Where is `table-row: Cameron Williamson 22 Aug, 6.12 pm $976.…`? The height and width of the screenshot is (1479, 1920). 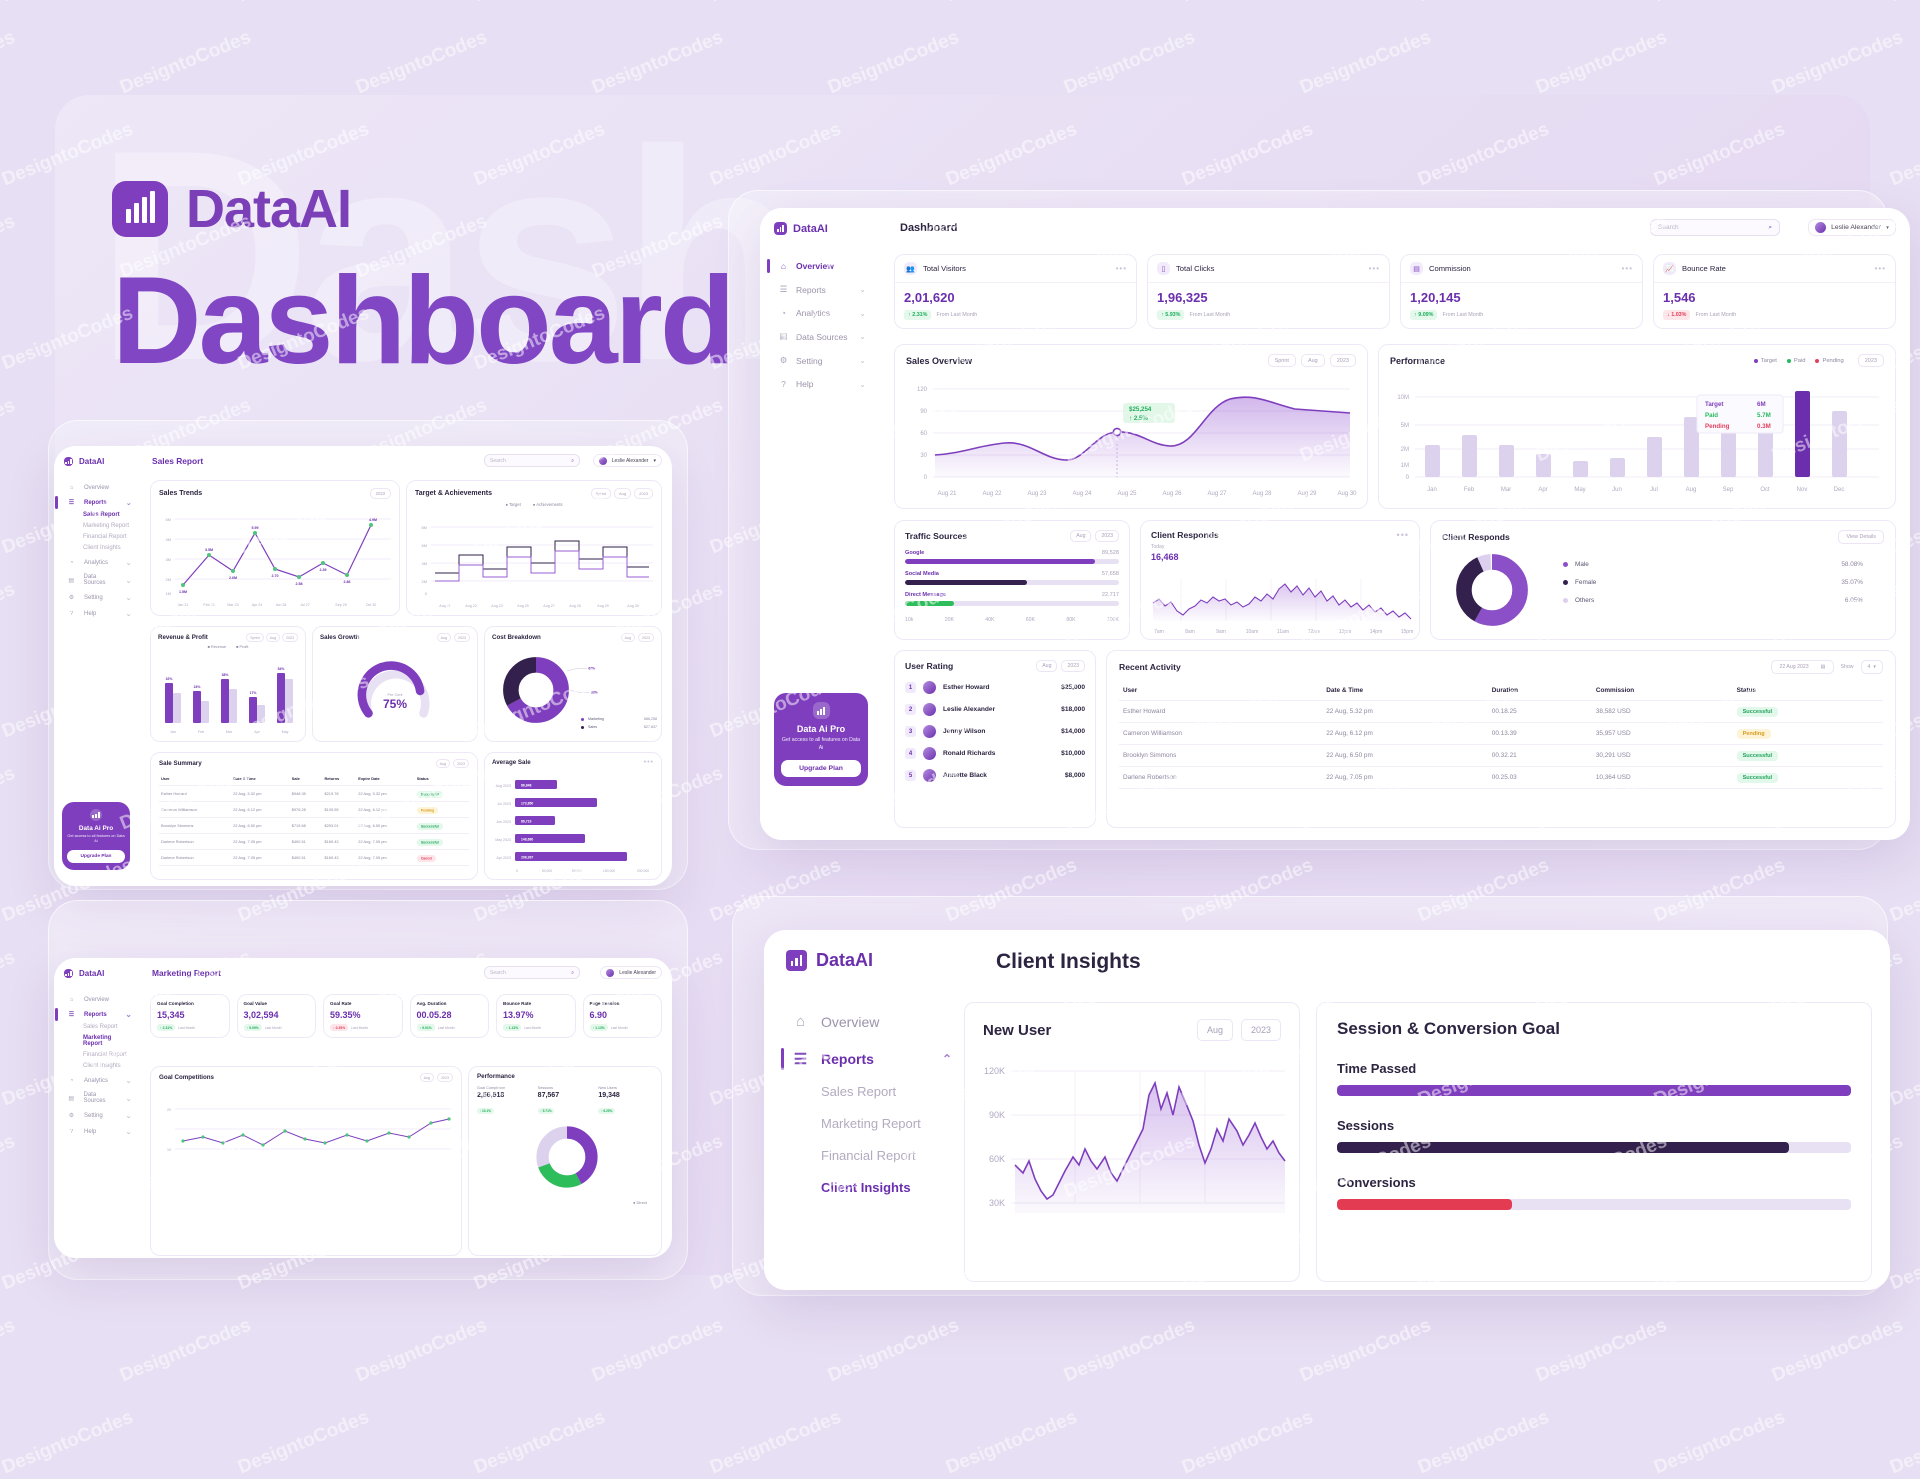 table-row: Cameron Williamson 22 Aug, 6.12 pm $976.… is located at coordinates (314, 809).